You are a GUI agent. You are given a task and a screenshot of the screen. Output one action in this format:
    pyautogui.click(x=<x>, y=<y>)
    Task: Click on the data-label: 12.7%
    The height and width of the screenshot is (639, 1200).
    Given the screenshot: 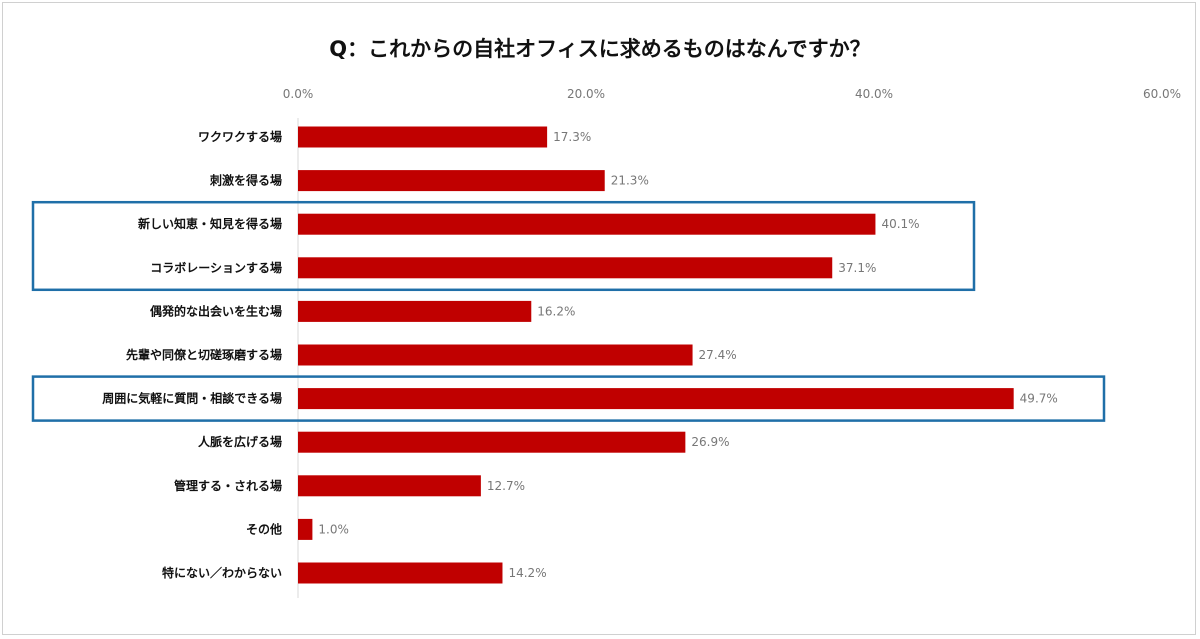 What is the action you would take?
    pyautogui.click(x=506, y=486)
    